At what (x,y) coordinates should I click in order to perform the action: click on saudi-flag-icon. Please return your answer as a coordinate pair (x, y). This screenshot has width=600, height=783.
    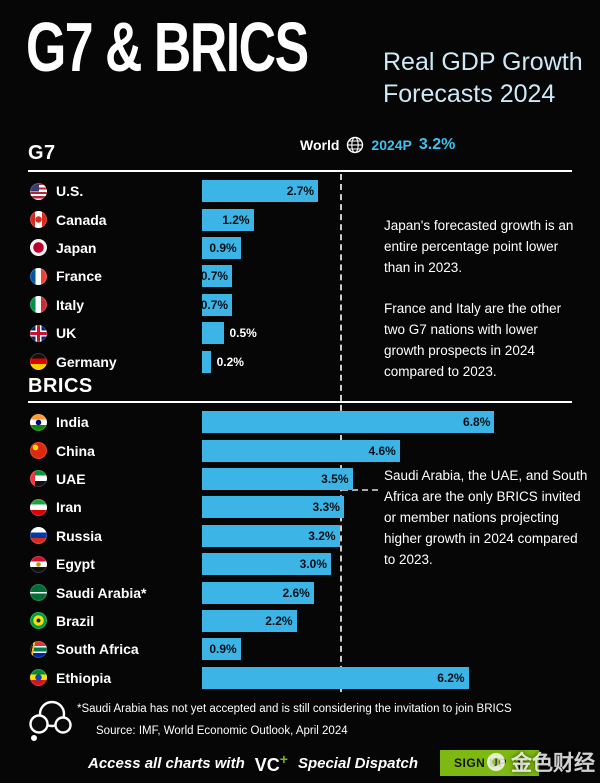
    Looking at the image, I should click on (38, 593).